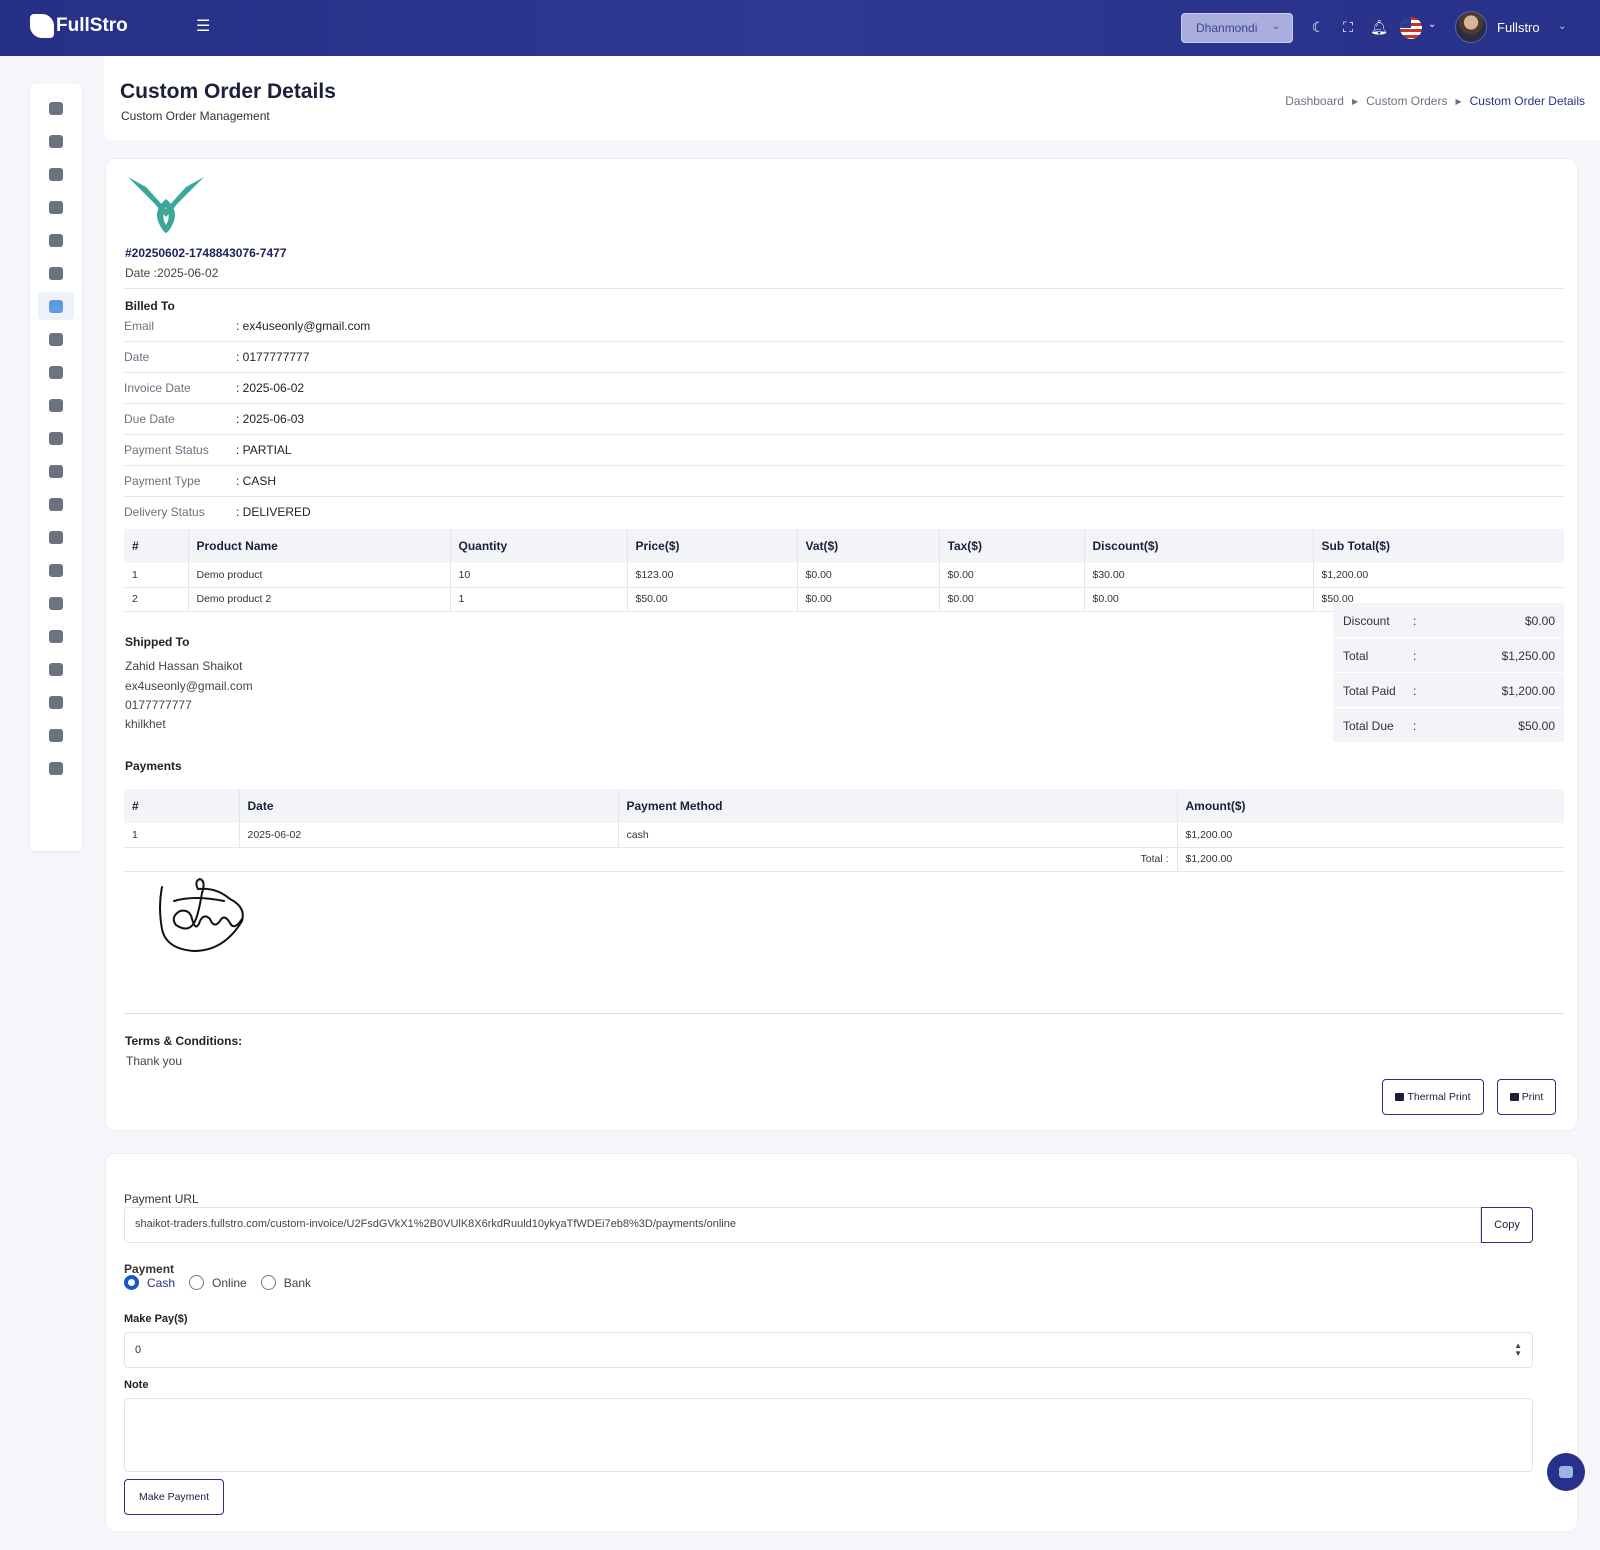  I want to click on sidebar-item-cart, so click(56, 240).